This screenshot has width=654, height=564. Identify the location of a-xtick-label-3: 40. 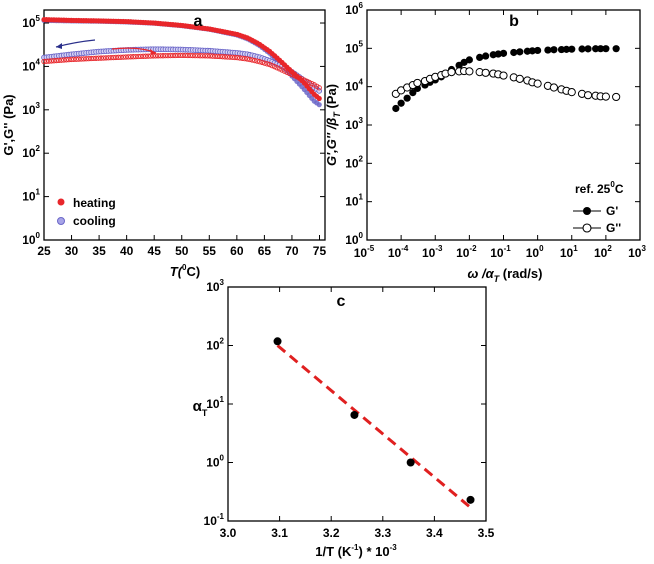
(127, 251).